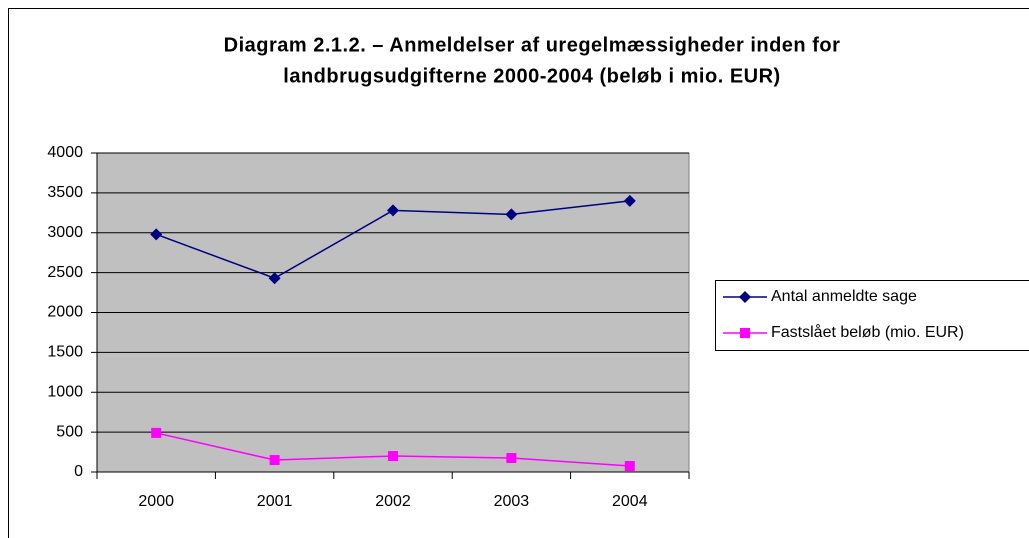 Image resolution: width=1029 pixels, height=538 pixels. What do you see at coordinates (65, 391) in the screenshot?
I see `y-tick-label: 1000` at bounding box center [65, 391].